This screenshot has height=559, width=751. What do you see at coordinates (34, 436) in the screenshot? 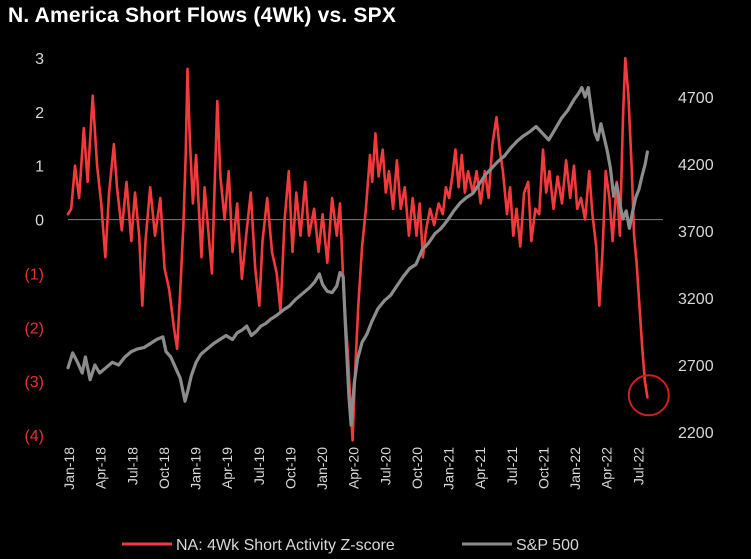
I see `y-left-tick-label: (4)` at bounding box center [34, 436].